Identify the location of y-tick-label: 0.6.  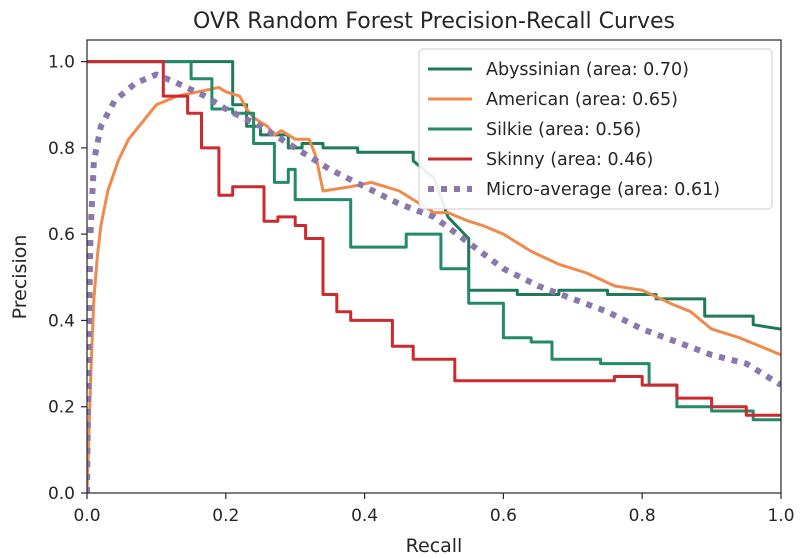
(61, 235).